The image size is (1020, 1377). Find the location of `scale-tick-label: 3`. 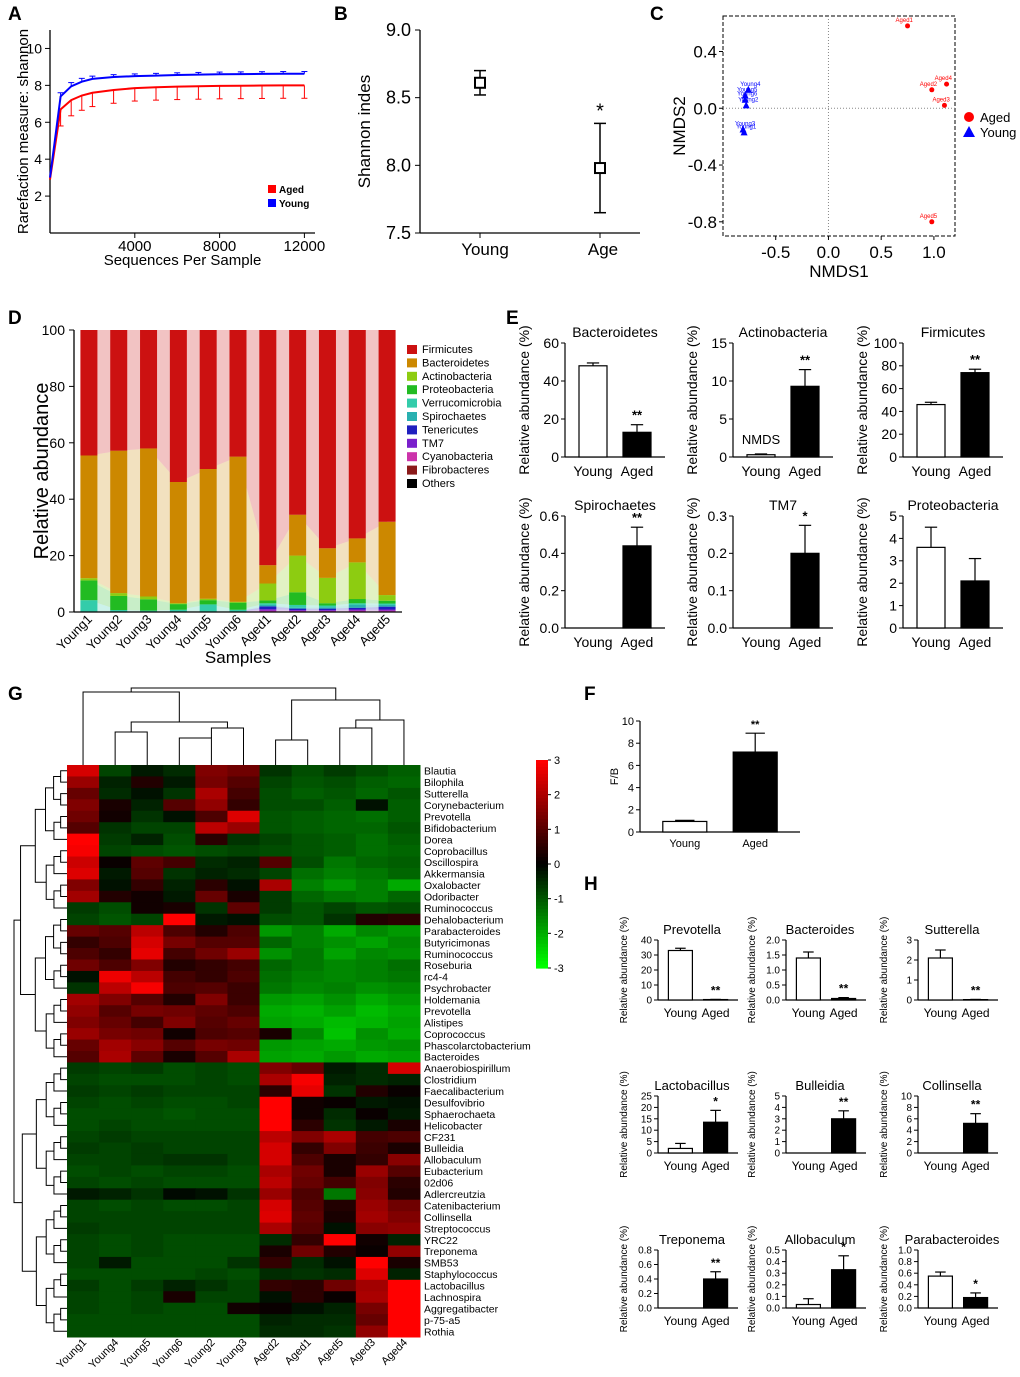

scale-tick-label: 3 is located at coordinates (557, 761).